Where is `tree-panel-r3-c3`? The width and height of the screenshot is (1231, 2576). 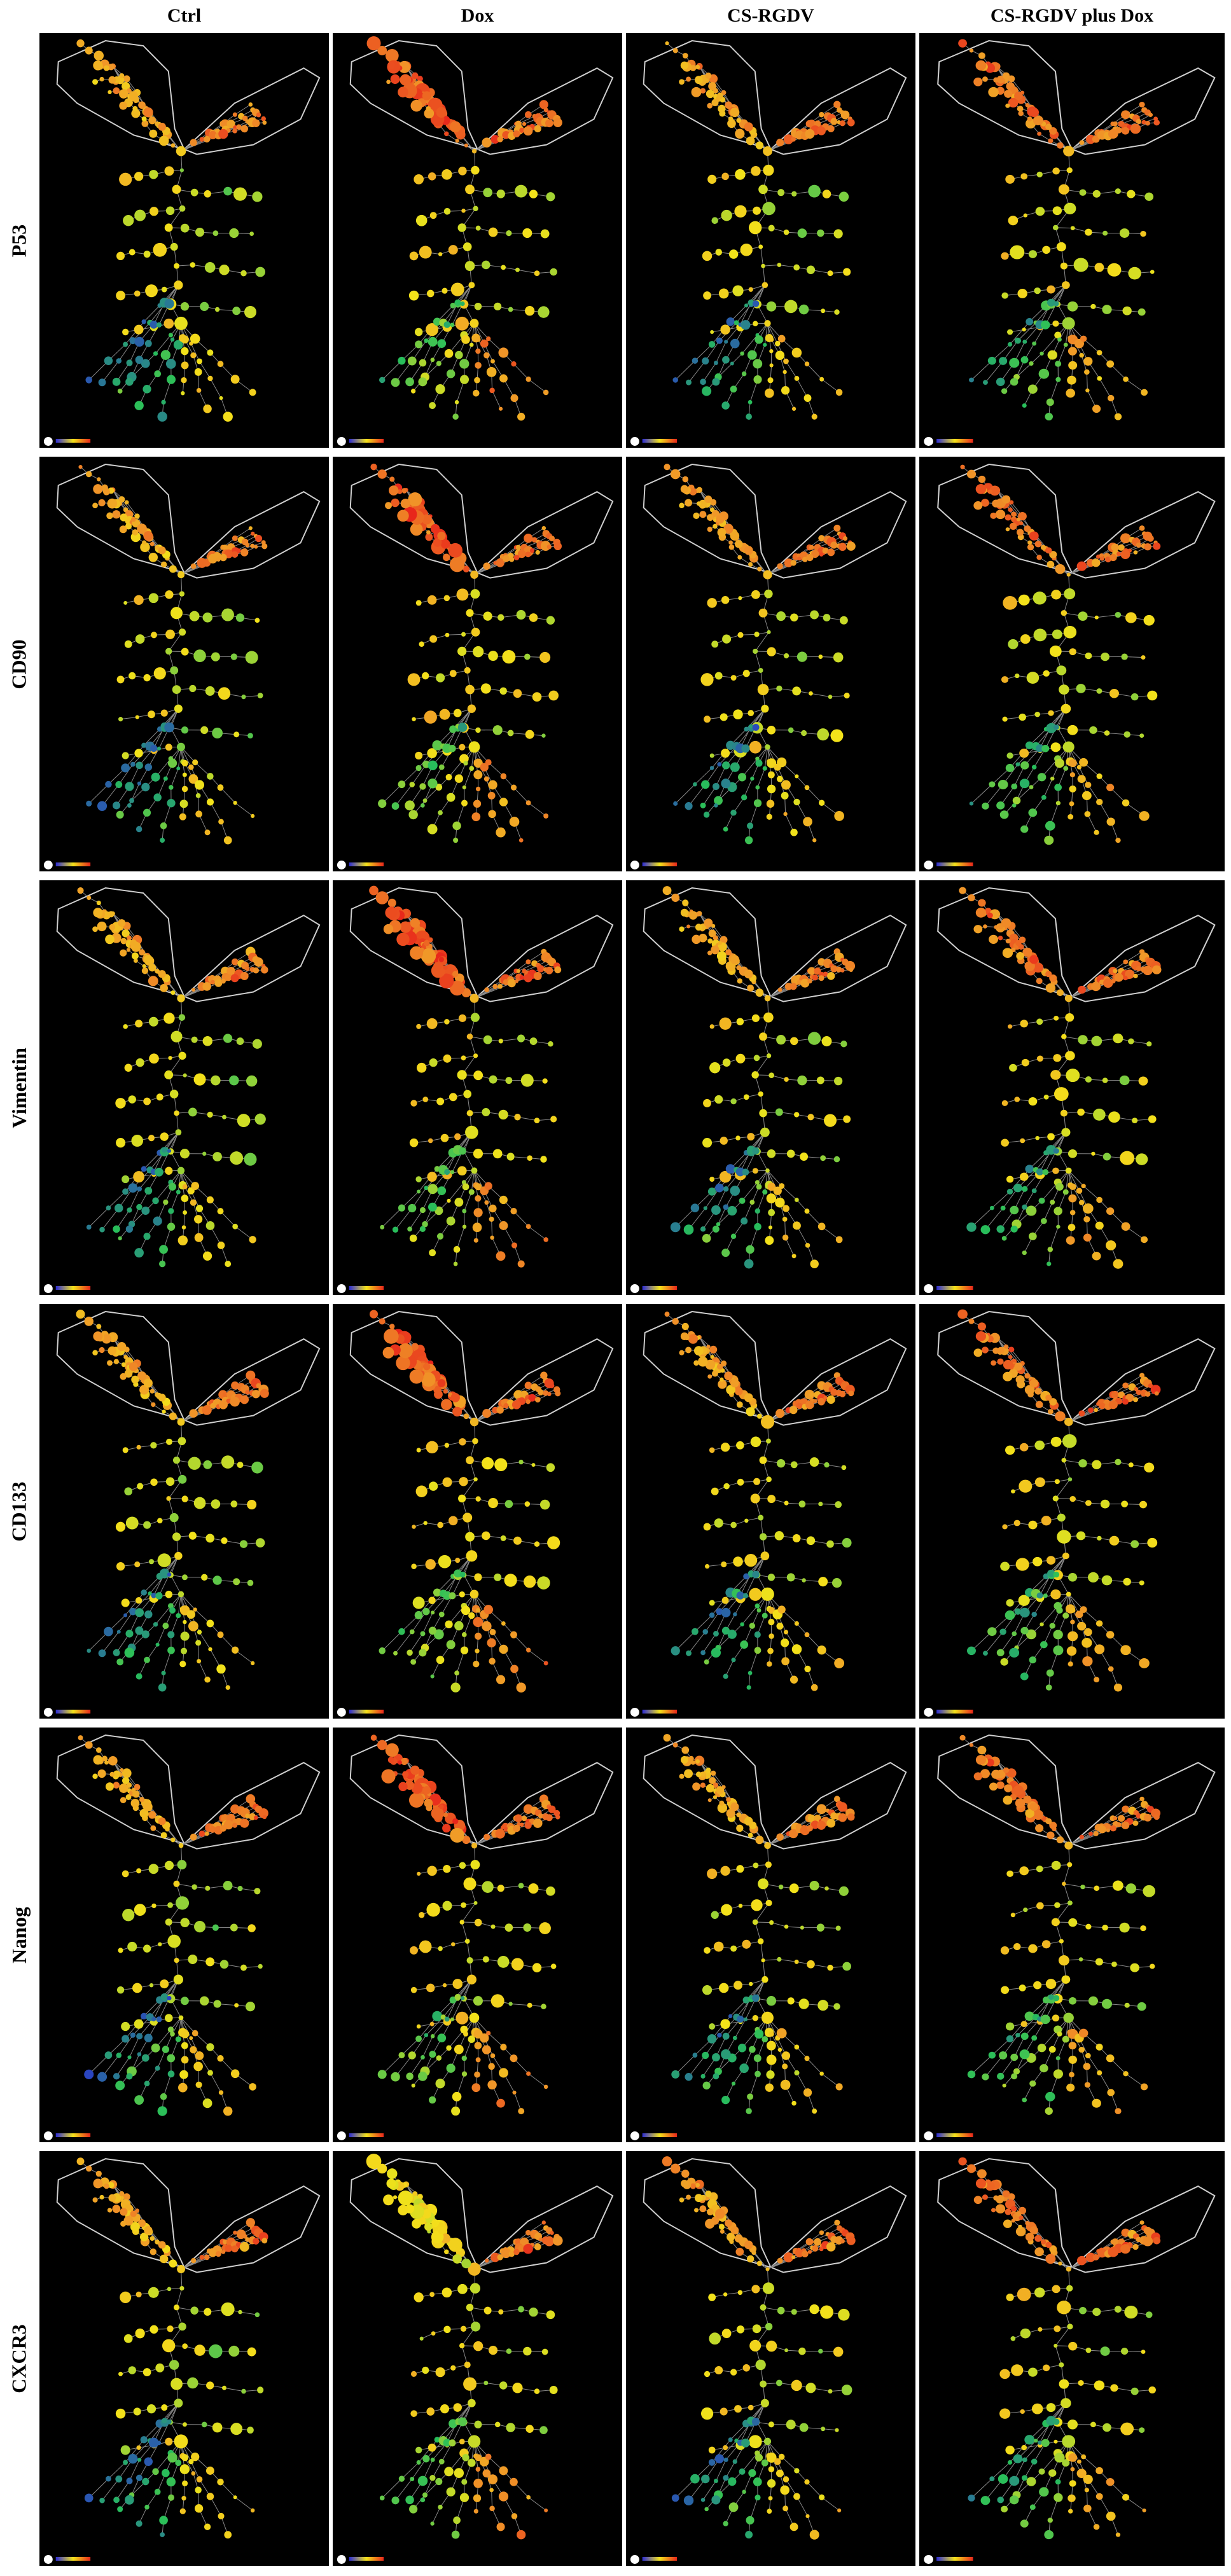
tree-panel-r3-c3 is located at coordinates (770, 1087).